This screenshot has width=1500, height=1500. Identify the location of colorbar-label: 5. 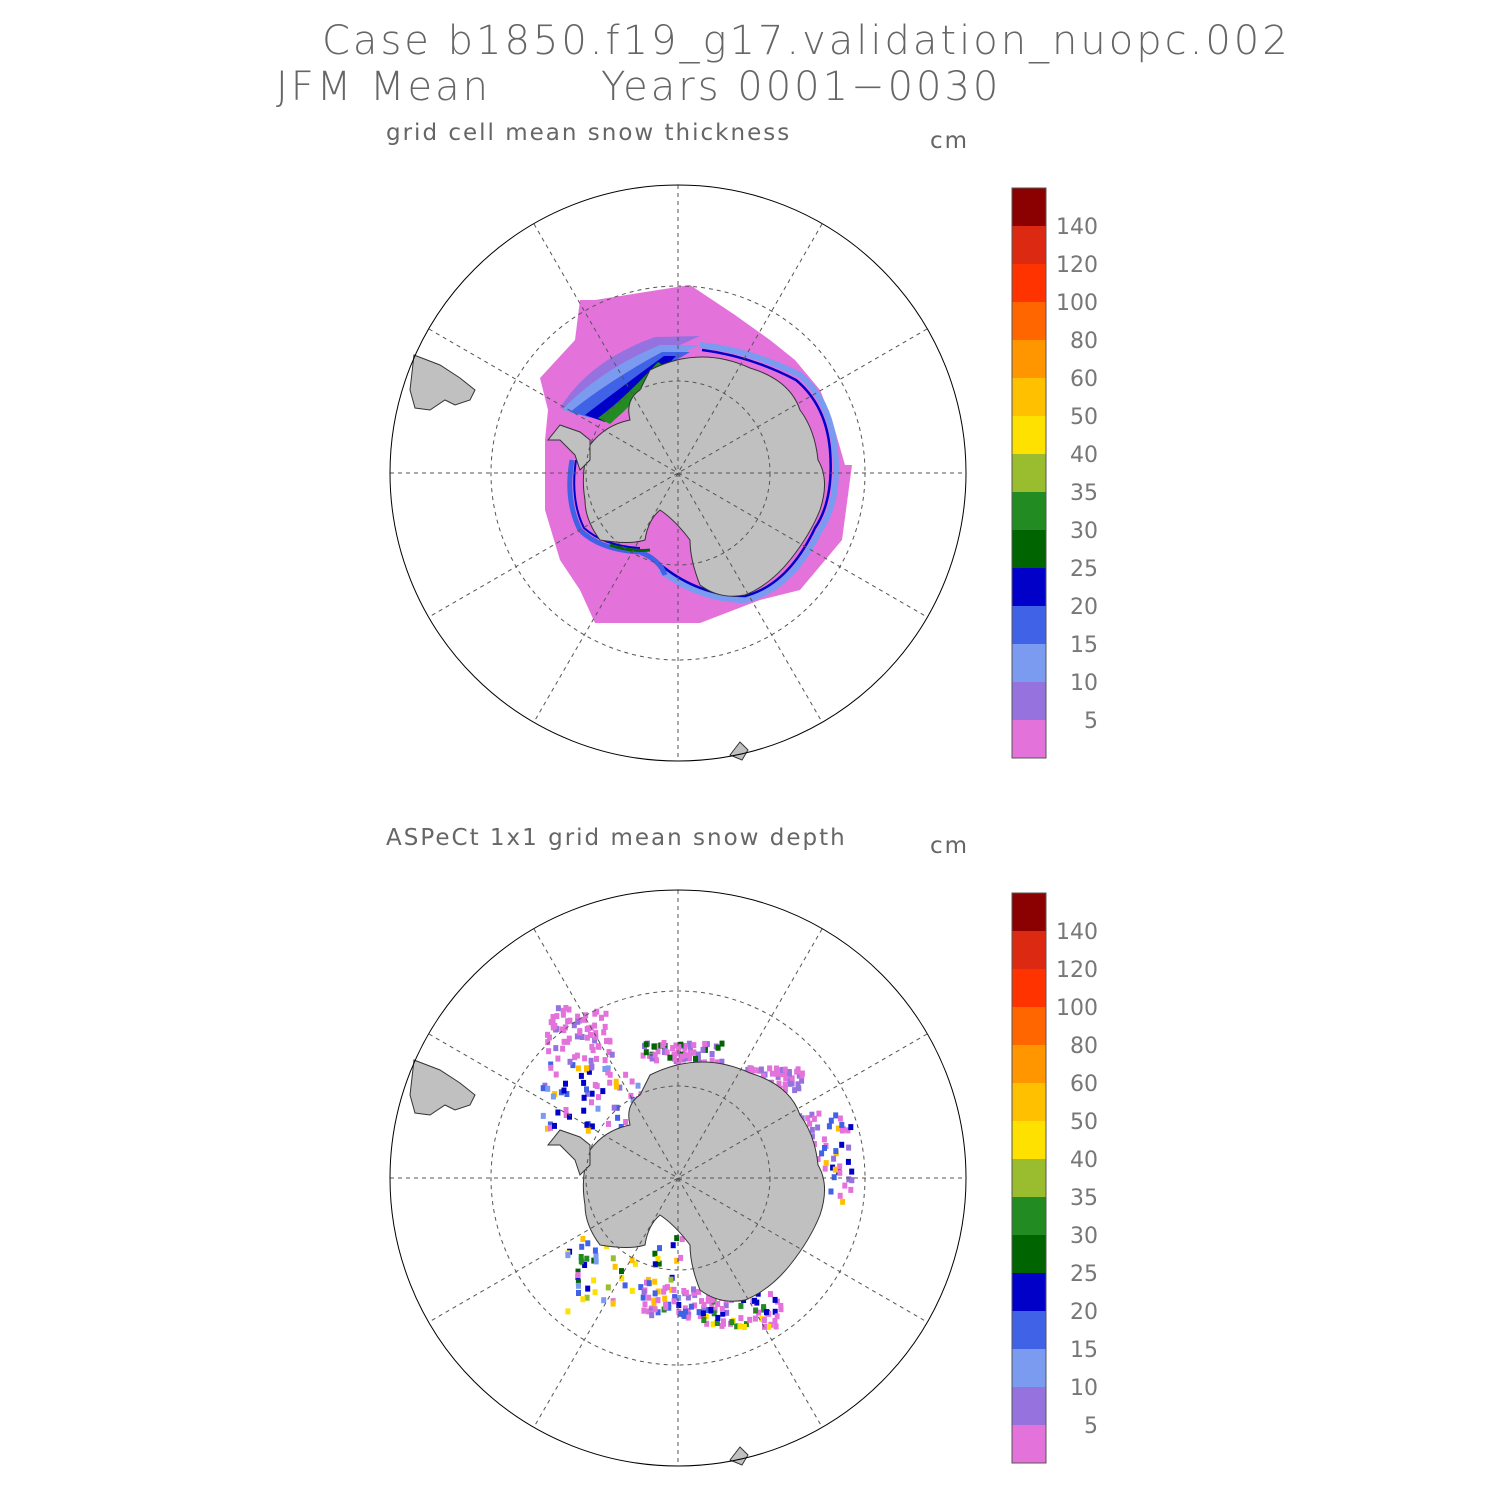
(1091, 1426).